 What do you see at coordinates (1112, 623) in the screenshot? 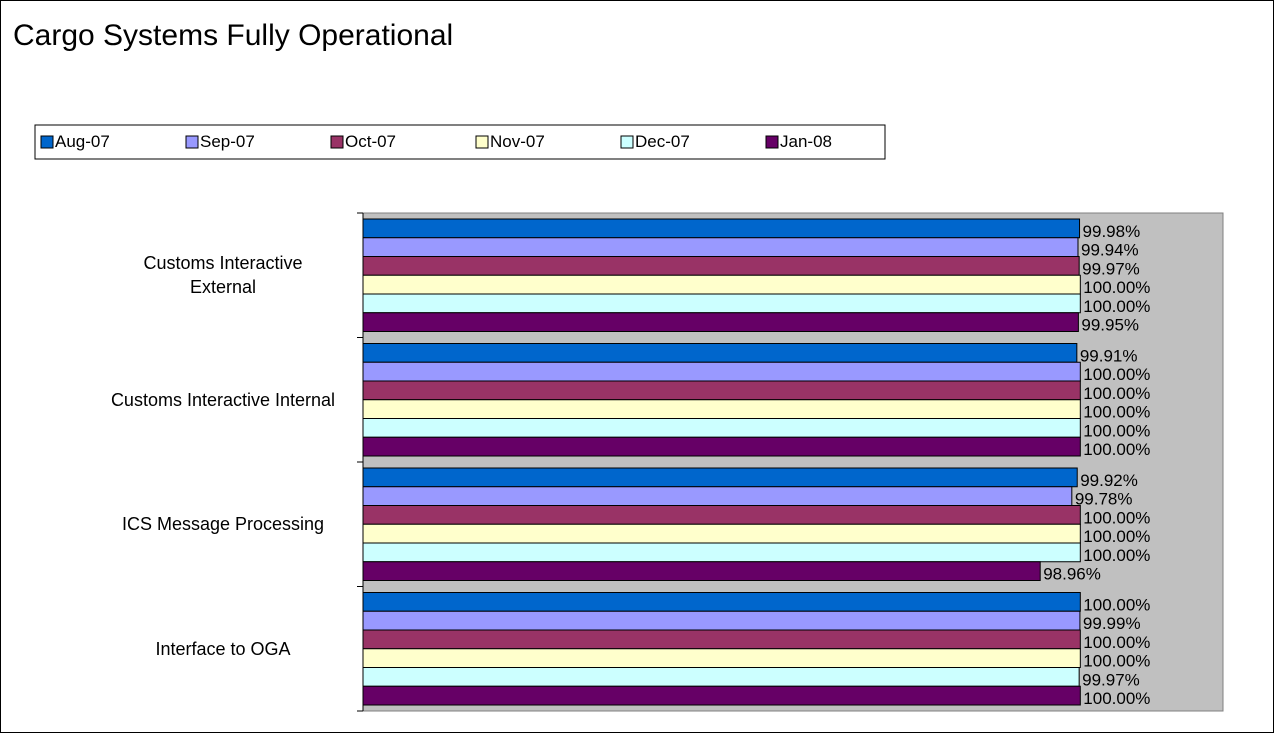
I see `data-label: 99.99%` at bounding box center [1112, 623].